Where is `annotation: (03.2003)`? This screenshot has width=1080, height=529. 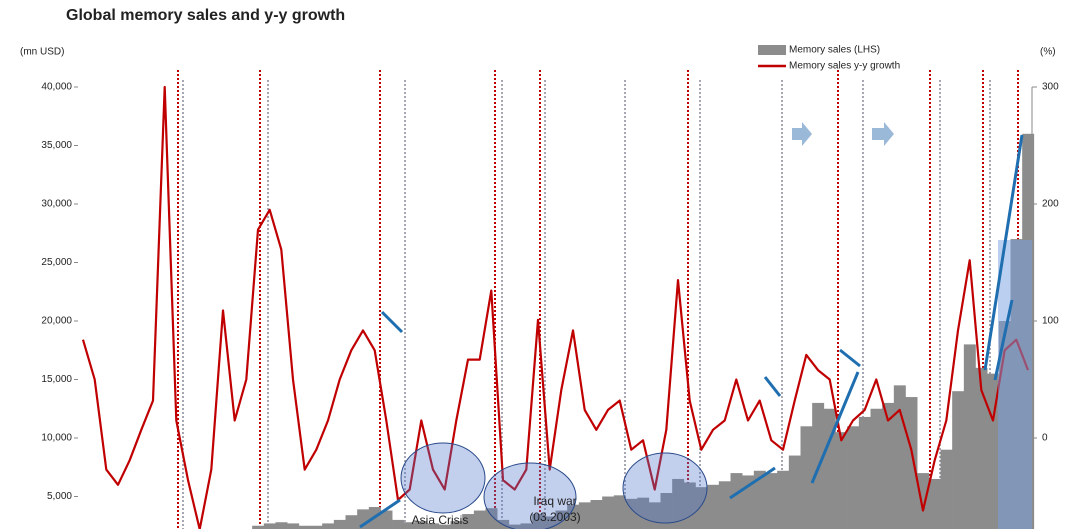
annotation: (03.2003) is located at coordinates (554, 517).